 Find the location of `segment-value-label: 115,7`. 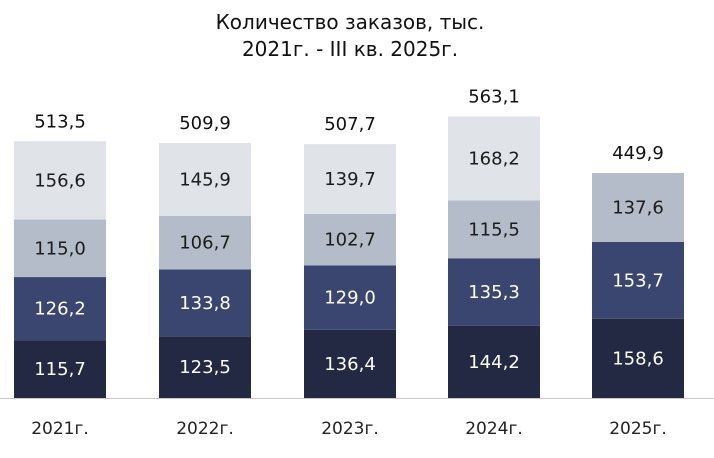

segment-value-label: 115,7 is located at coordinates (60, 369).